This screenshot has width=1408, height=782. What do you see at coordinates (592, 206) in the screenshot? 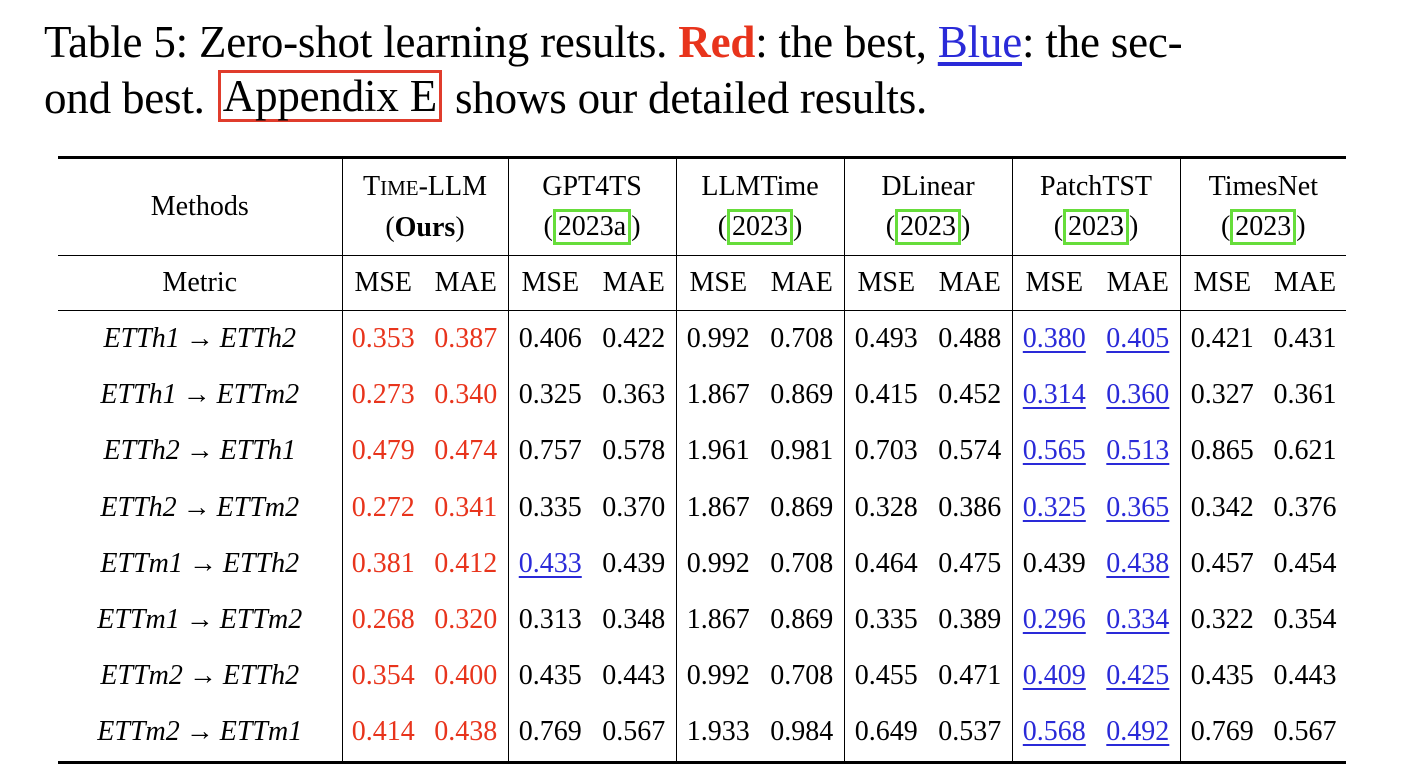
I see `method-header-gpt4ts: GPT4TS (2023a)` at bounding box center [592, 206].